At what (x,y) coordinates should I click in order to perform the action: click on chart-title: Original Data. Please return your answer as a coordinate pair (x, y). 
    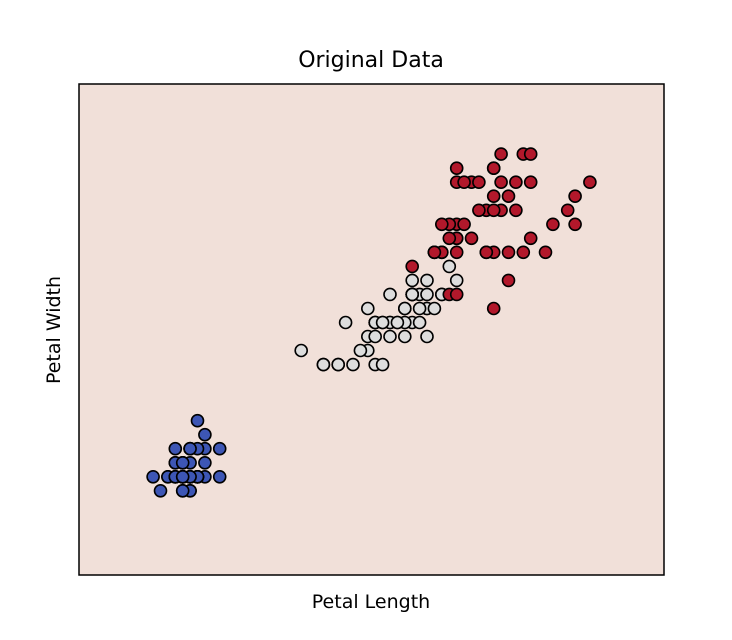
    Looking at the image, I should click on (371, 60).